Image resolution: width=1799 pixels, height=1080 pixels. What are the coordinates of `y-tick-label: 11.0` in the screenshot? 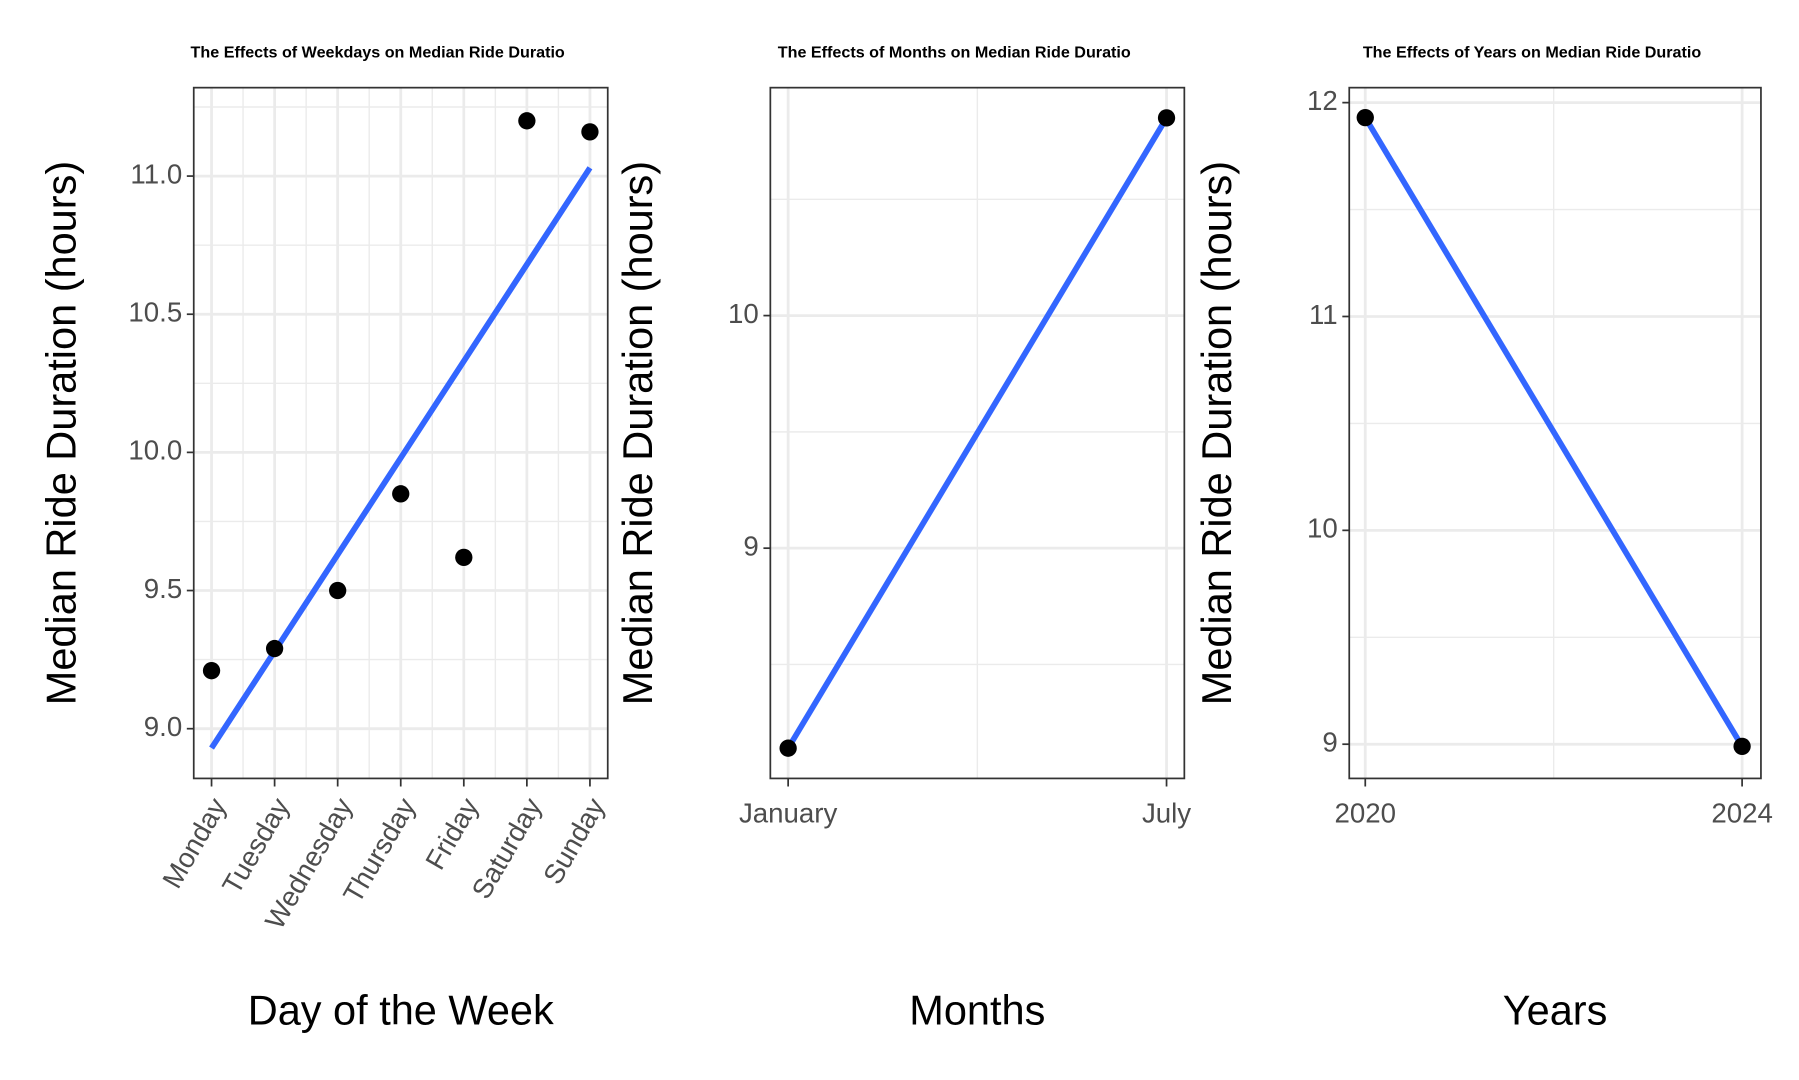 It's located at (156, 173).